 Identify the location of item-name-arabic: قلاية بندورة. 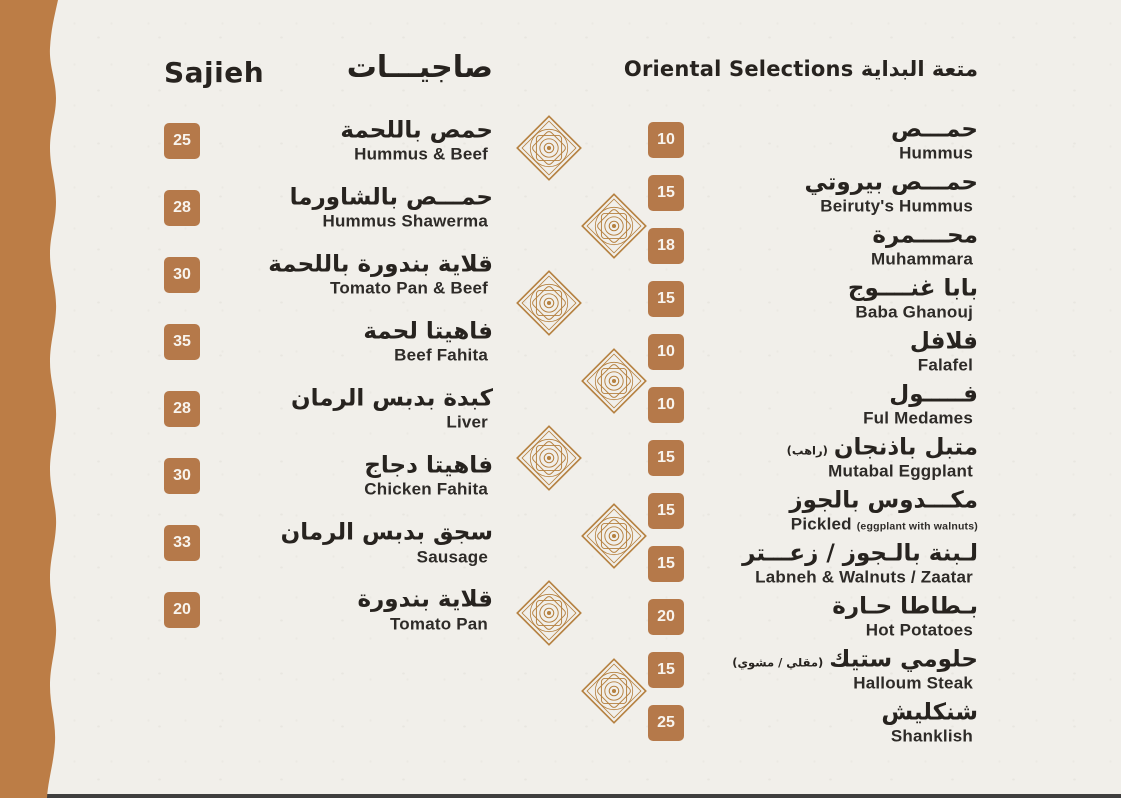
(425, 599).